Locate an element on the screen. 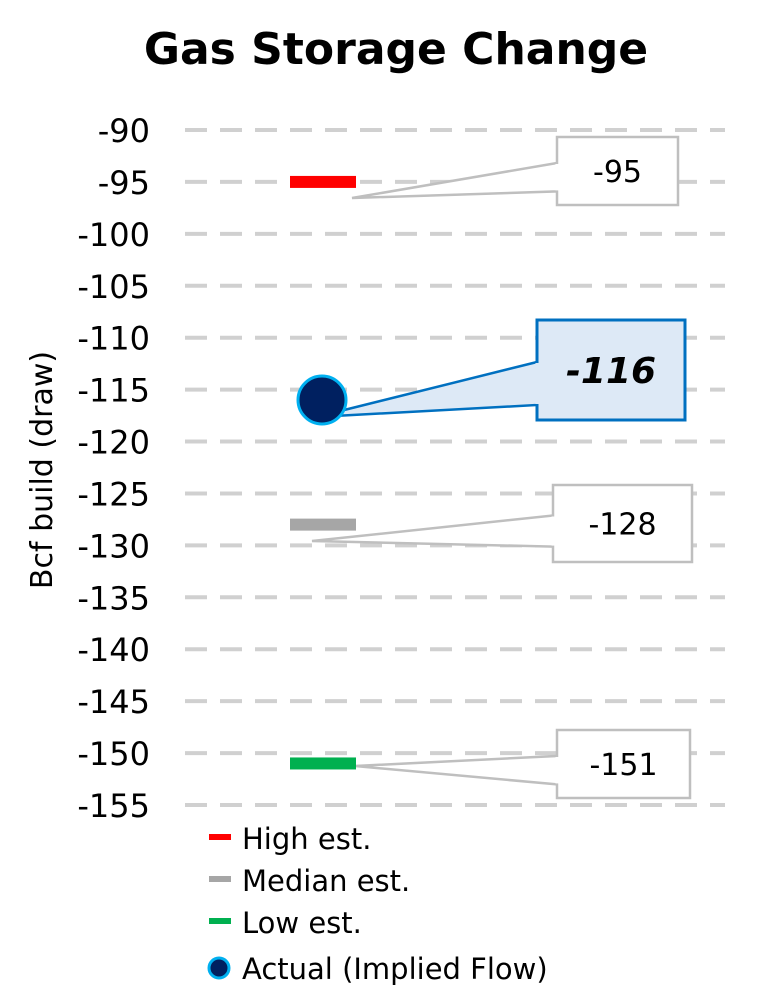 The width and height of the screenshot is (776, 991). y-tick-label: -110 is located at coordinates (113, 339).